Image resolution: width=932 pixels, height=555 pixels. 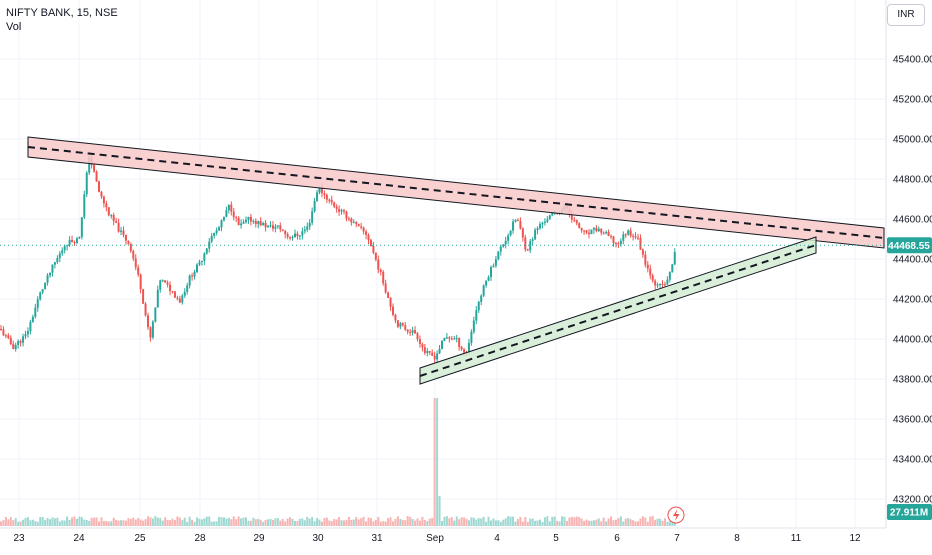 What do you see at coordinates (318, 538) in the screenshot?
I see `x-tick-label: 30` at bounding box center [318, 538].